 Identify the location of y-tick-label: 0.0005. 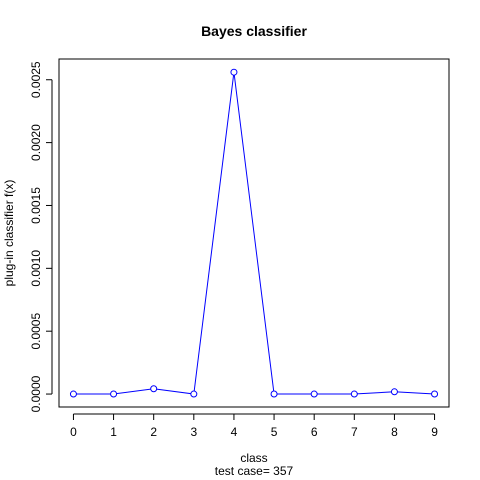
(36, 331).